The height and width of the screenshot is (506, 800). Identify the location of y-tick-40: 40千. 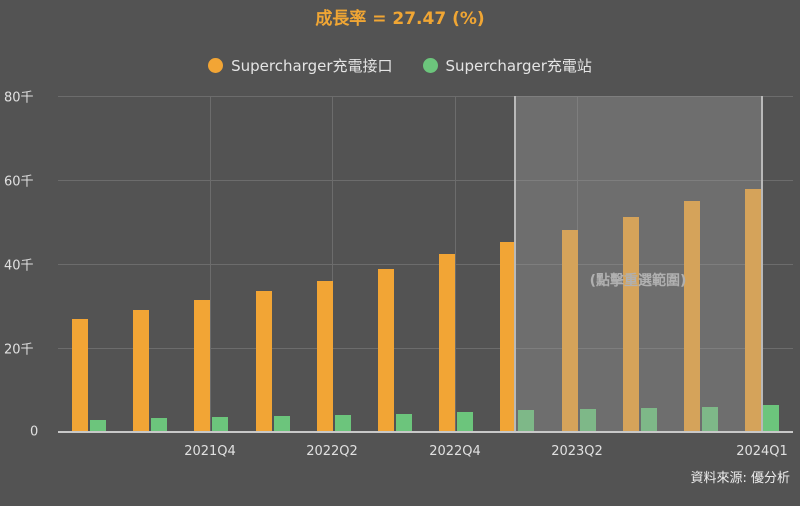
(19, 266).